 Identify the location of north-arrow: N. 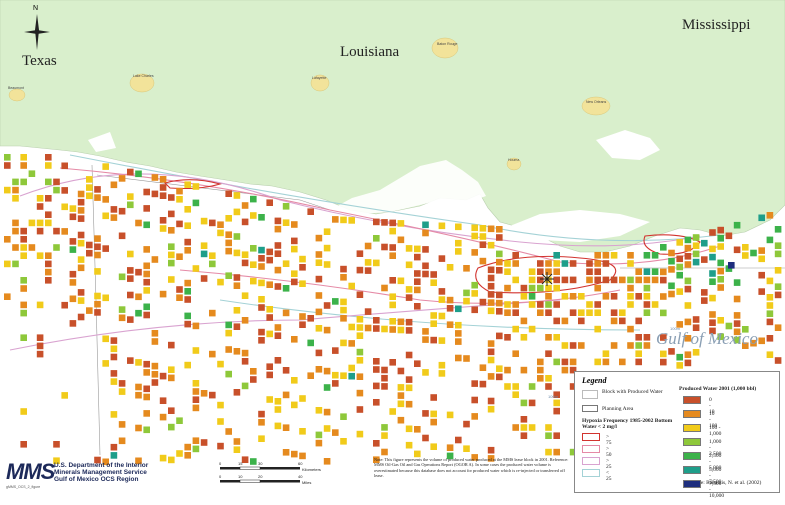
(37, 28).